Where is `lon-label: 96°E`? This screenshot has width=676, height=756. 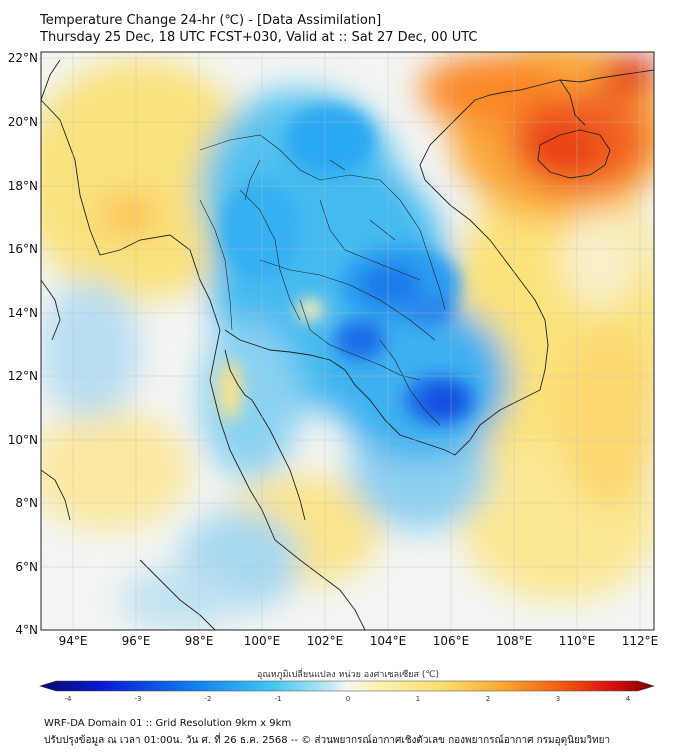
lon-label: 96°E is located at coordinates (136, 641).